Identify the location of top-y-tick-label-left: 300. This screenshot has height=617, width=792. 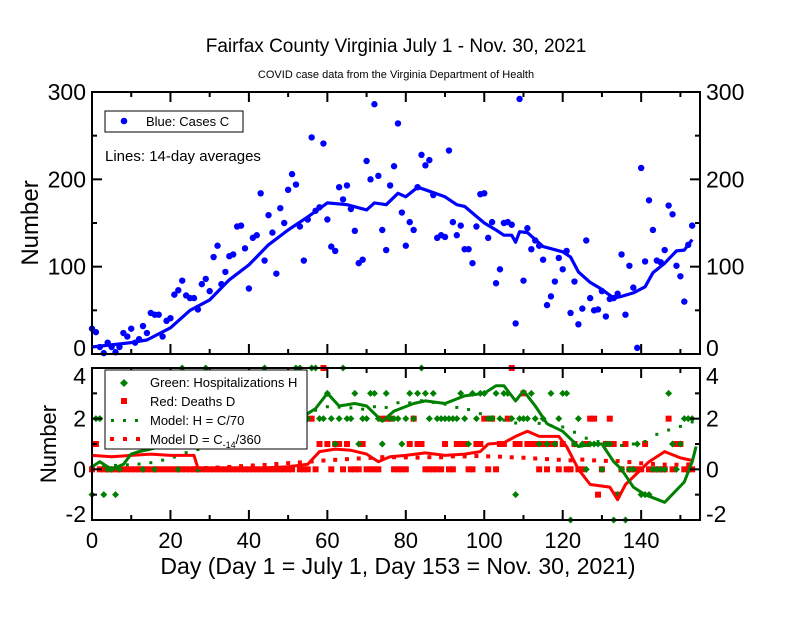
(67, 92).